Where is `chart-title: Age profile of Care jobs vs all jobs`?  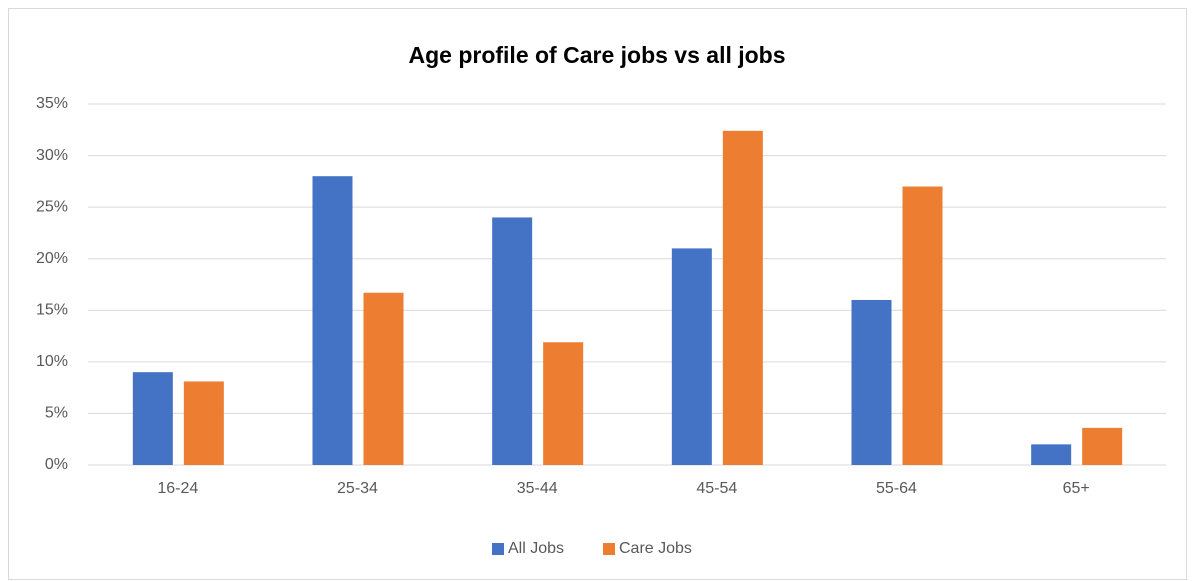
chart-title: Age profile of Care jobs vs all jobs is located at coordinates (596, 55).